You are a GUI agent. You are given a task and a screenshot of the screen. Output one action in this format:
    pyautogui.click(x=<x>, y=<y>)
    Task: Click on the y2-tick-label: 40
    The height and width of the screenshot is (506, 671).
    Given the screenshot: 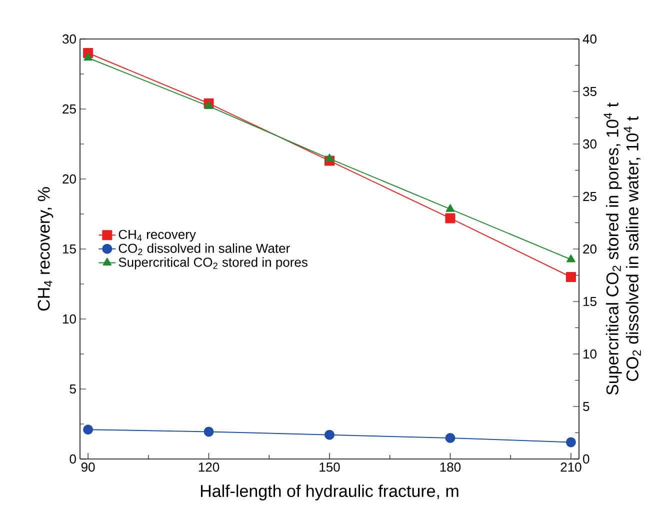 What is the action you would take?
    pyautogui.click(x=589, y=39)
    